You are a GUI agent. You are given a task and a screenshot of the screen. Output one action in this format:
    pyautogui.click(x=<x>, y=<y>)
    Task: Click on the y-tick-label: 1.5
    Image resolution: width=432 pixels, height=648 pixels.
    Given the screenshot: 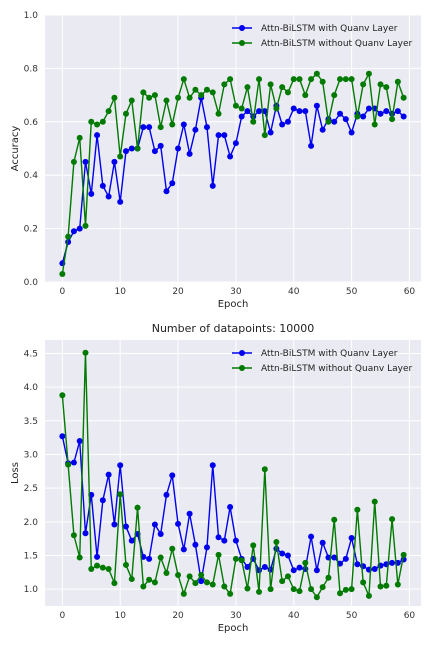 What is the action you would take?
    pyautogui.click(x=31, y=556)
    